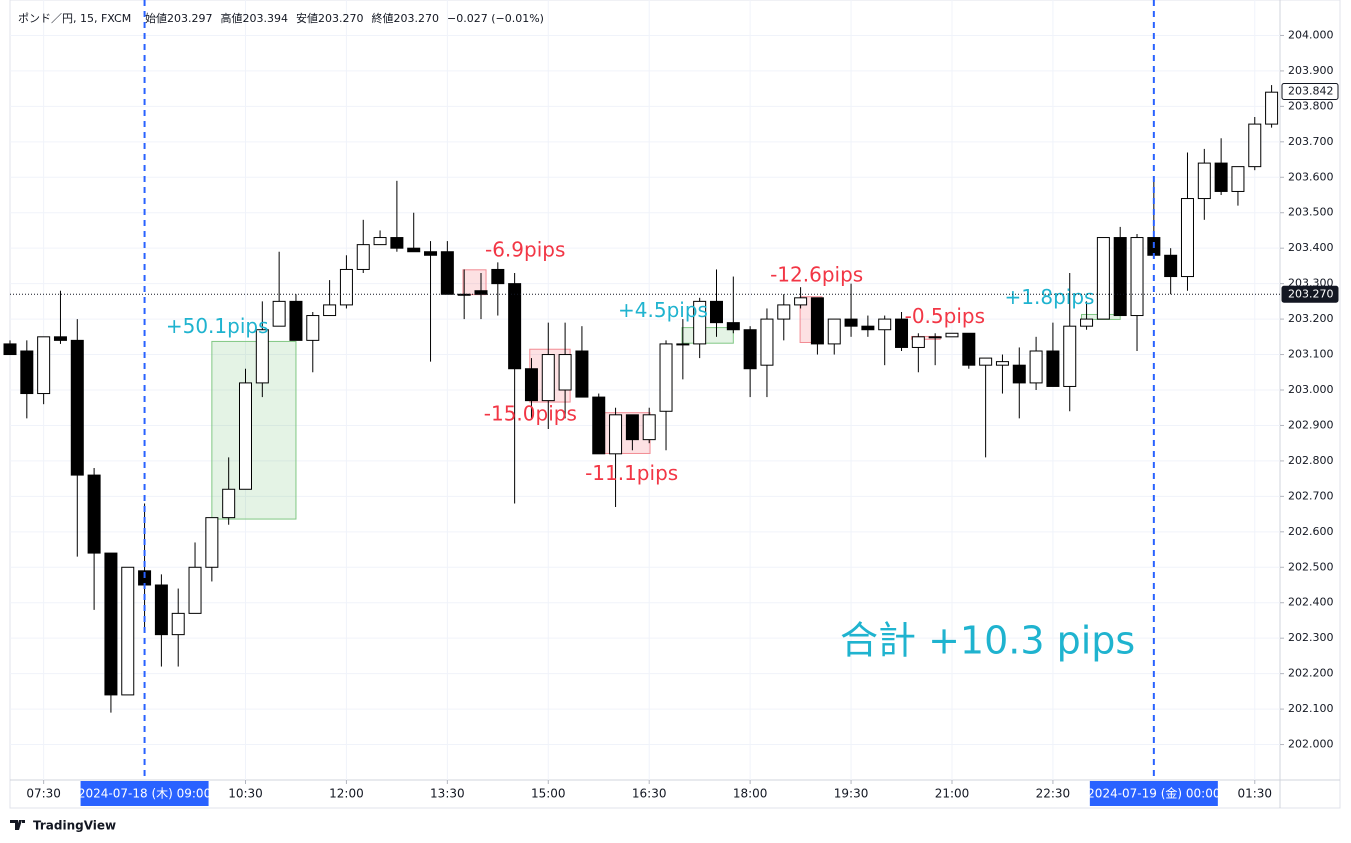 This screenshot has height=843, width=1351. What do you see at coordinates (750, 794) in the screenshot?
I see `x-tick-label: 18:00` at bounding box center [750, 794].